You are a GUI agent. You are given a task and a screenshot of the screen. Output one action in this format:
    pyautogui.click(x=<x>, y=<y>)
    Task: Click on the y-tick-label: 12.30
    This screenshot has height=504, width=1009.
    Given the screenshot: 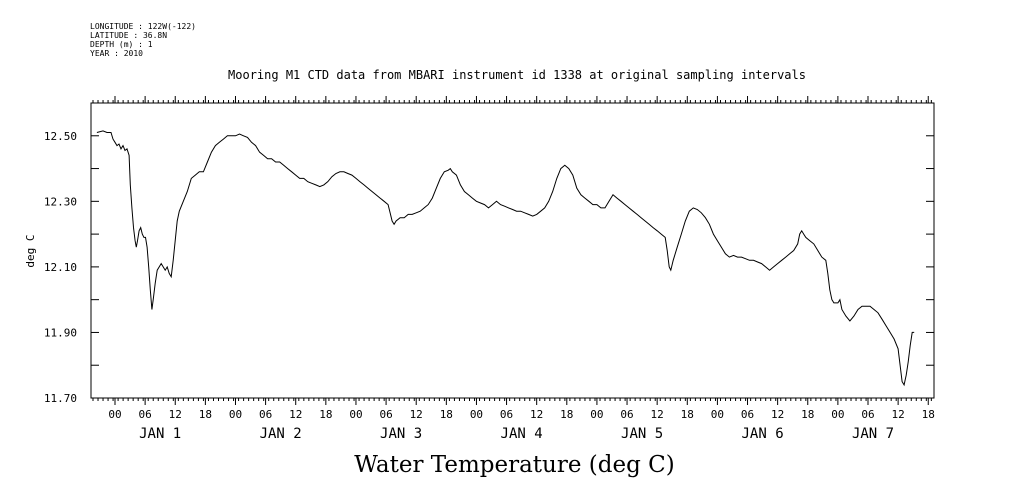 What is the action you would take?
    pyautogui.click(x=60, y=201)
    